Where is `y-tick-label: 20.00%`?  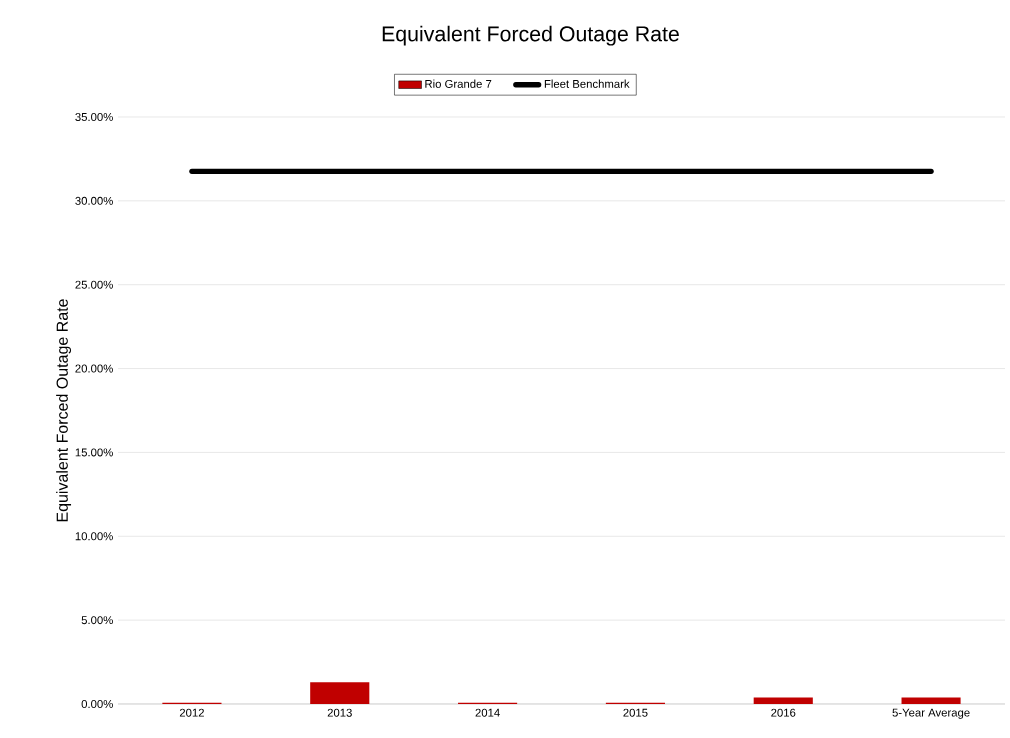
y-tick-label: 20.00% is located at coordinates (94, 368).